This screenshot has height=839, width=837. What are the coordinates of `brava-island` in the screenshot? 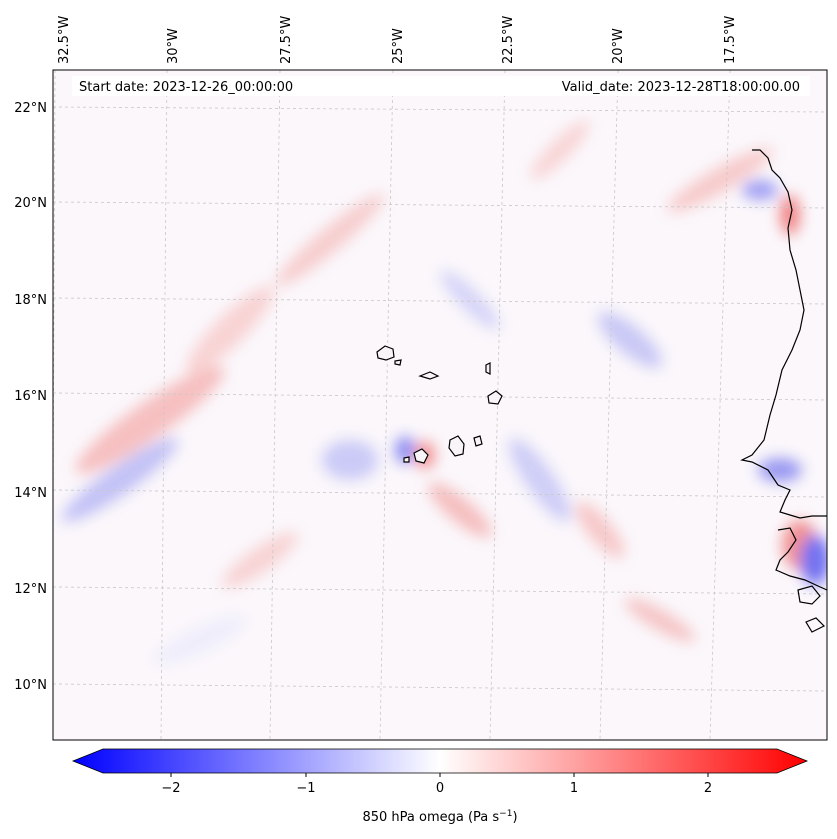 It's located at (406, 459).